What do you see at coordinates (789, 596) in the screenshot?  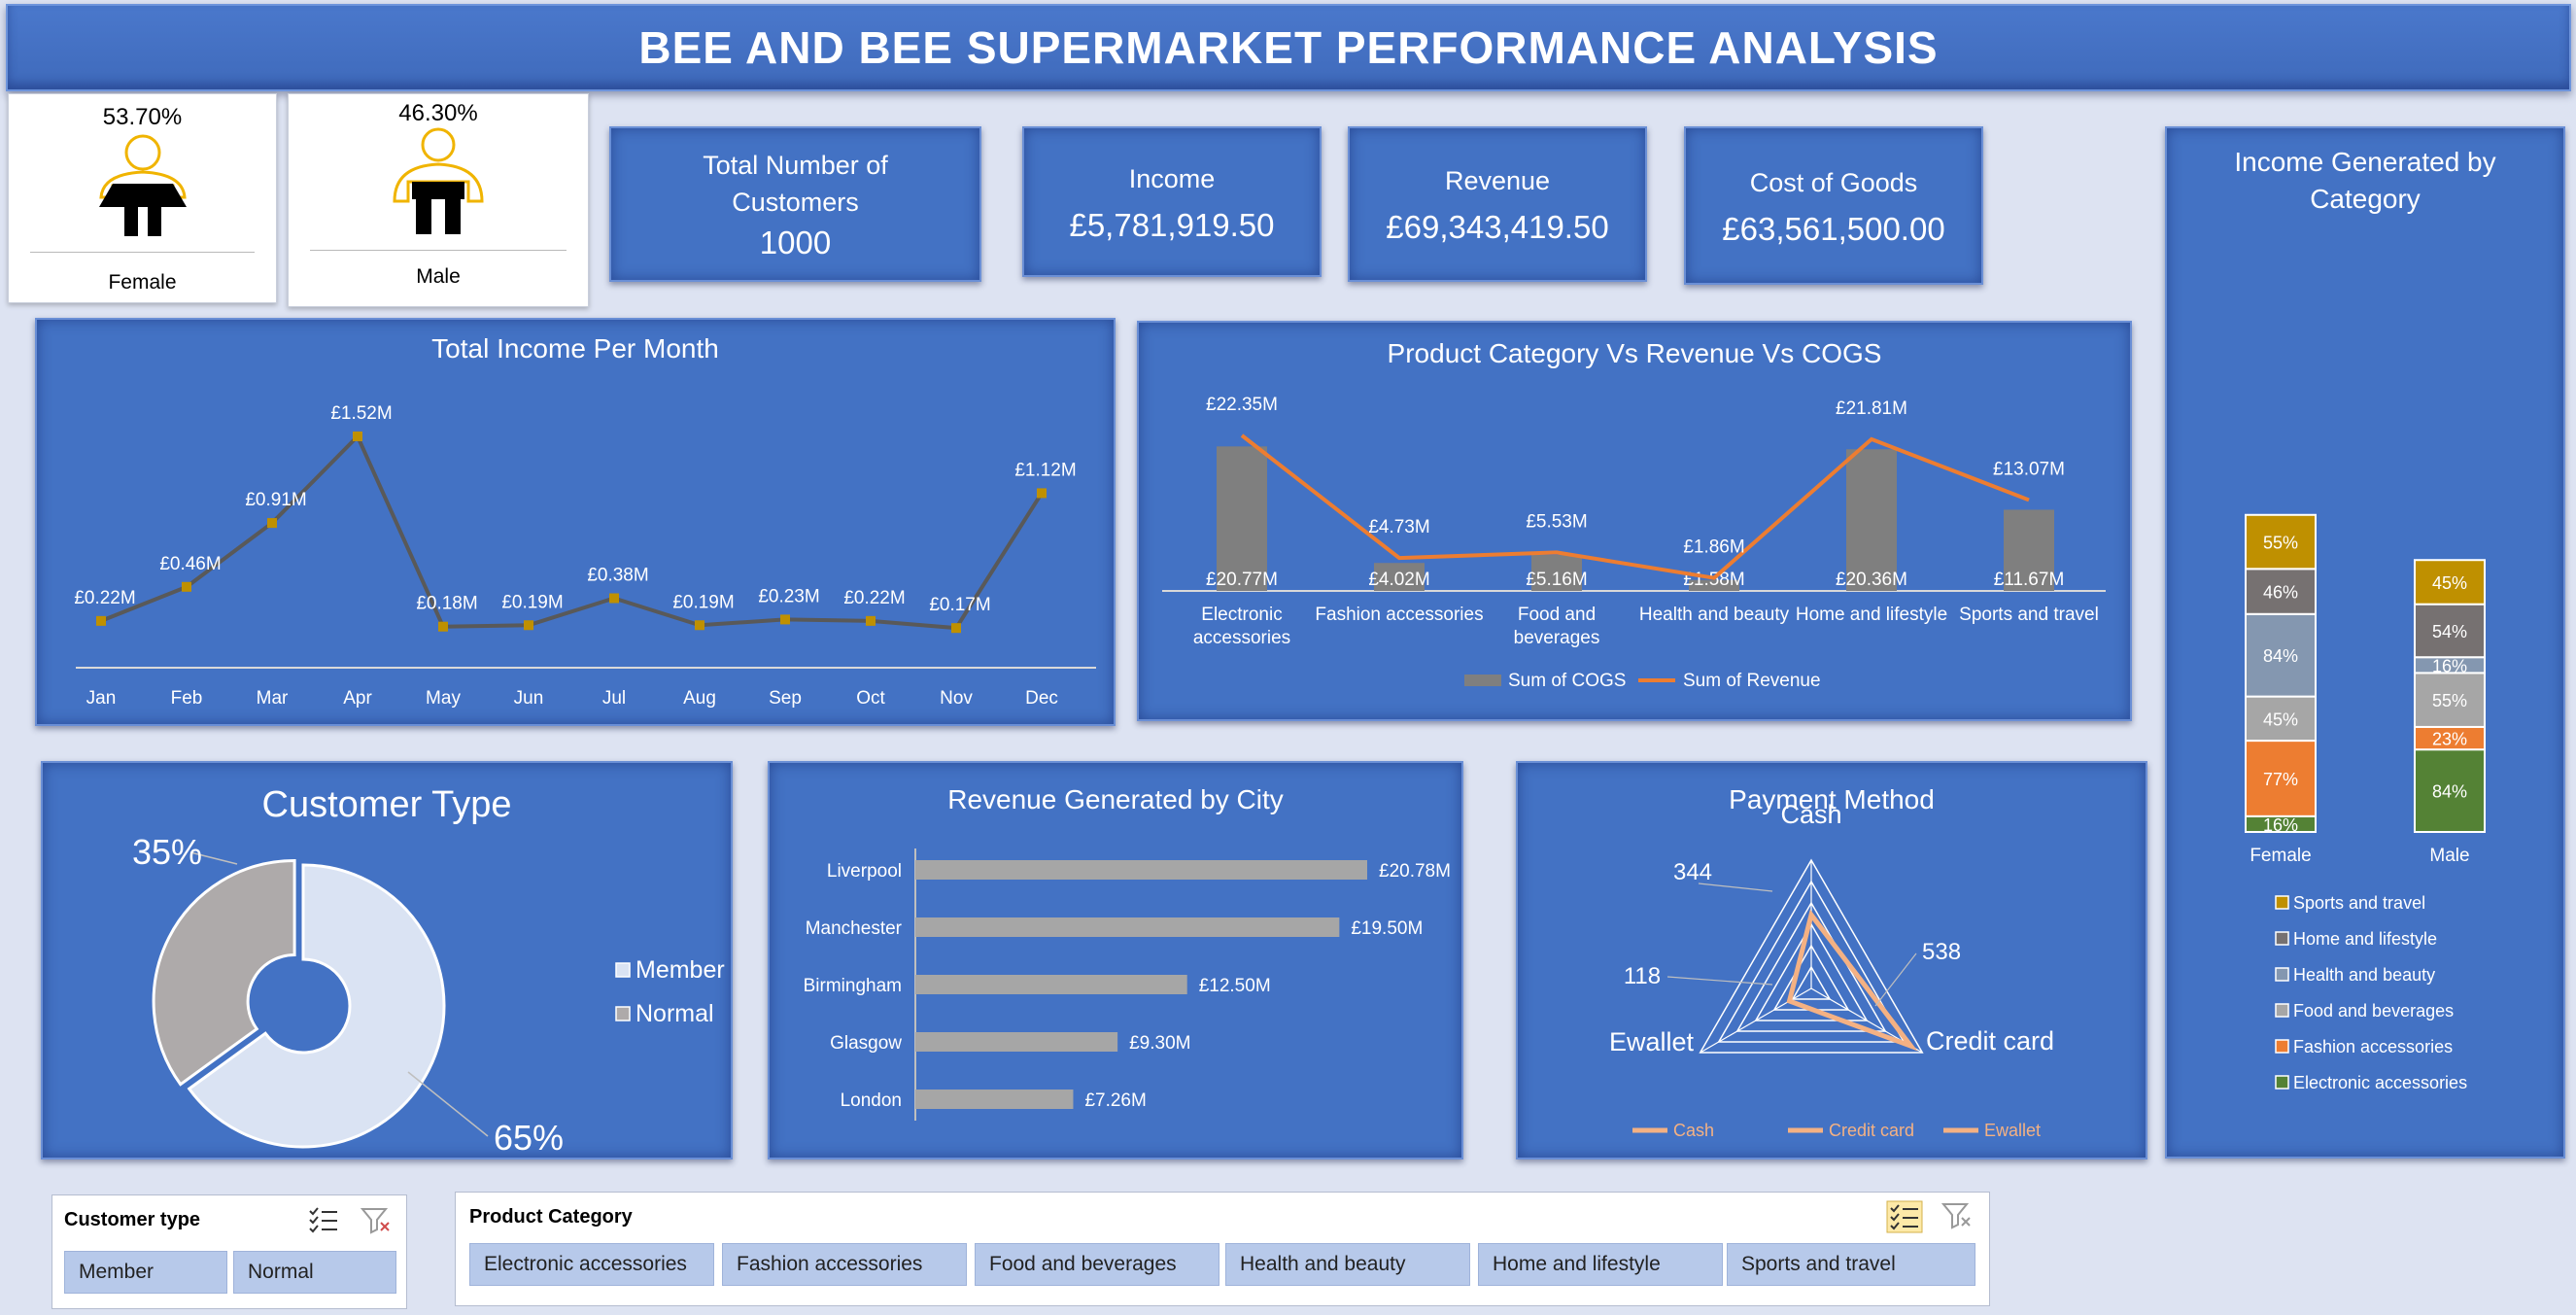 I see `data-label-sep: £0.23M` at bounding box center [789, 596].